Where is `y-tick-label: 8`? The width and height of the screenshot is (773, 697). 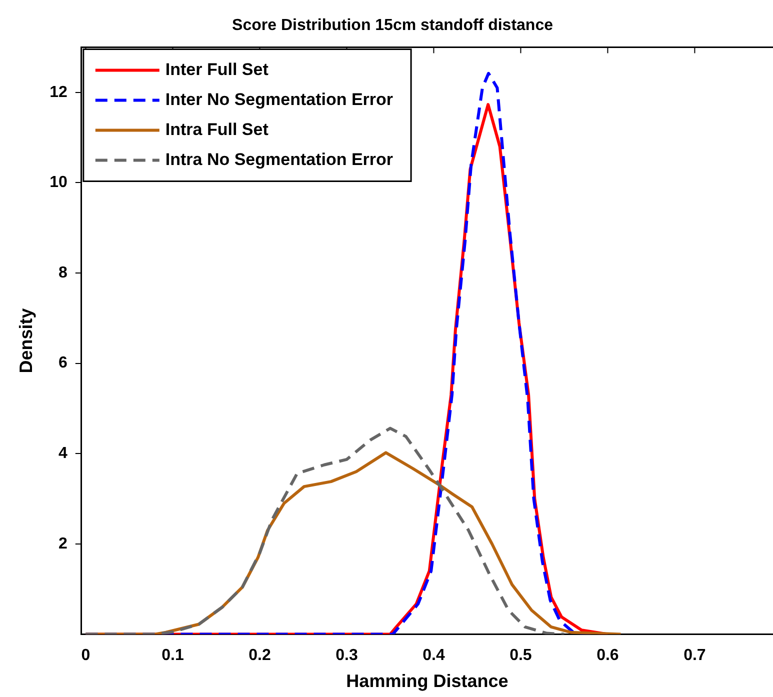
y-tick-label: 8 is located at coordinates (63, 273).